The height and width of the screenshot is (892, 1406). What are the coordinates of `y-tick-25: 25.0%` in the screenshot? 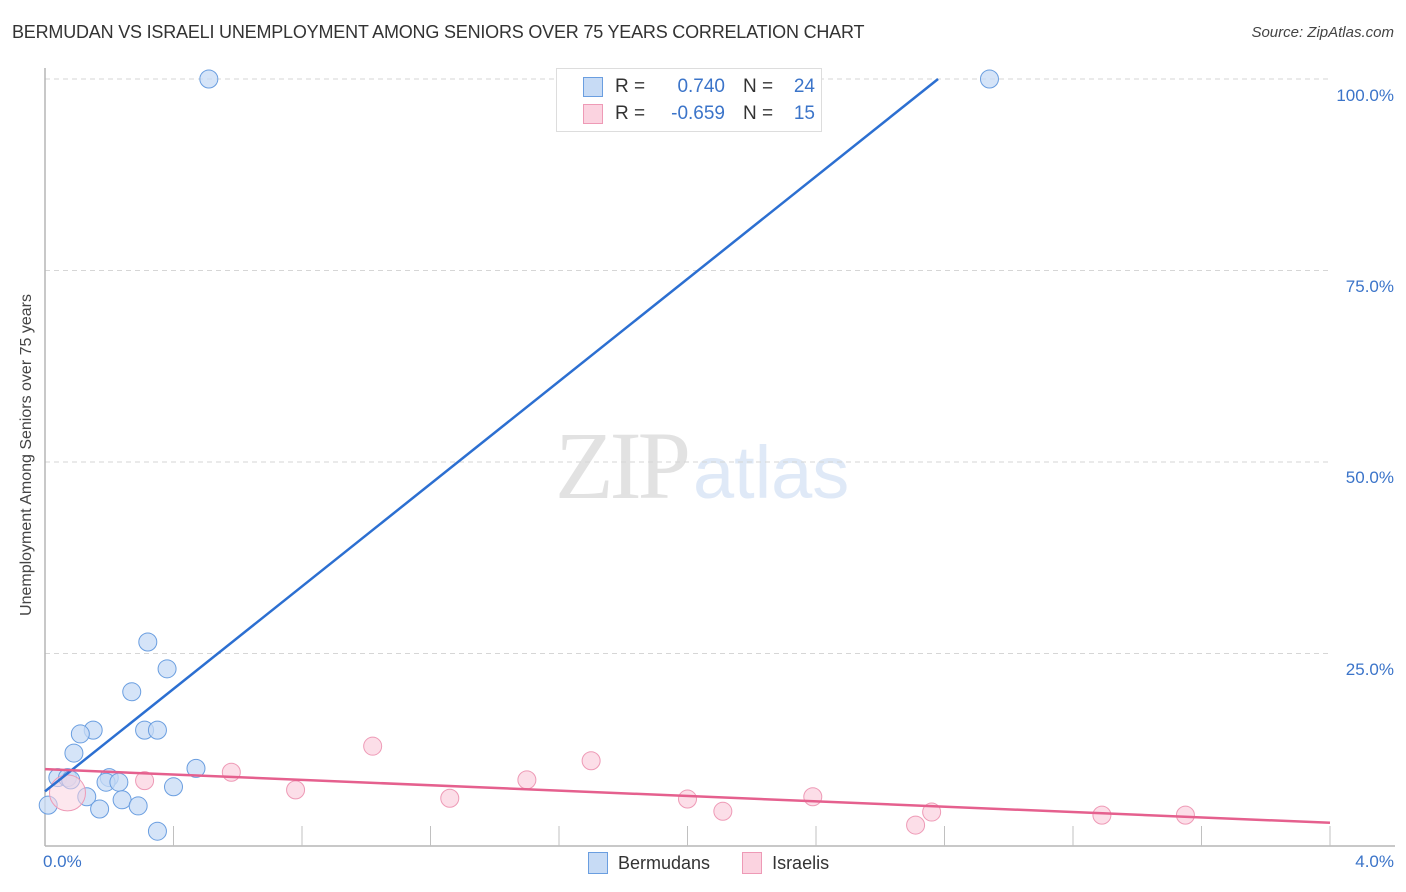 It's located at (1369, 669).